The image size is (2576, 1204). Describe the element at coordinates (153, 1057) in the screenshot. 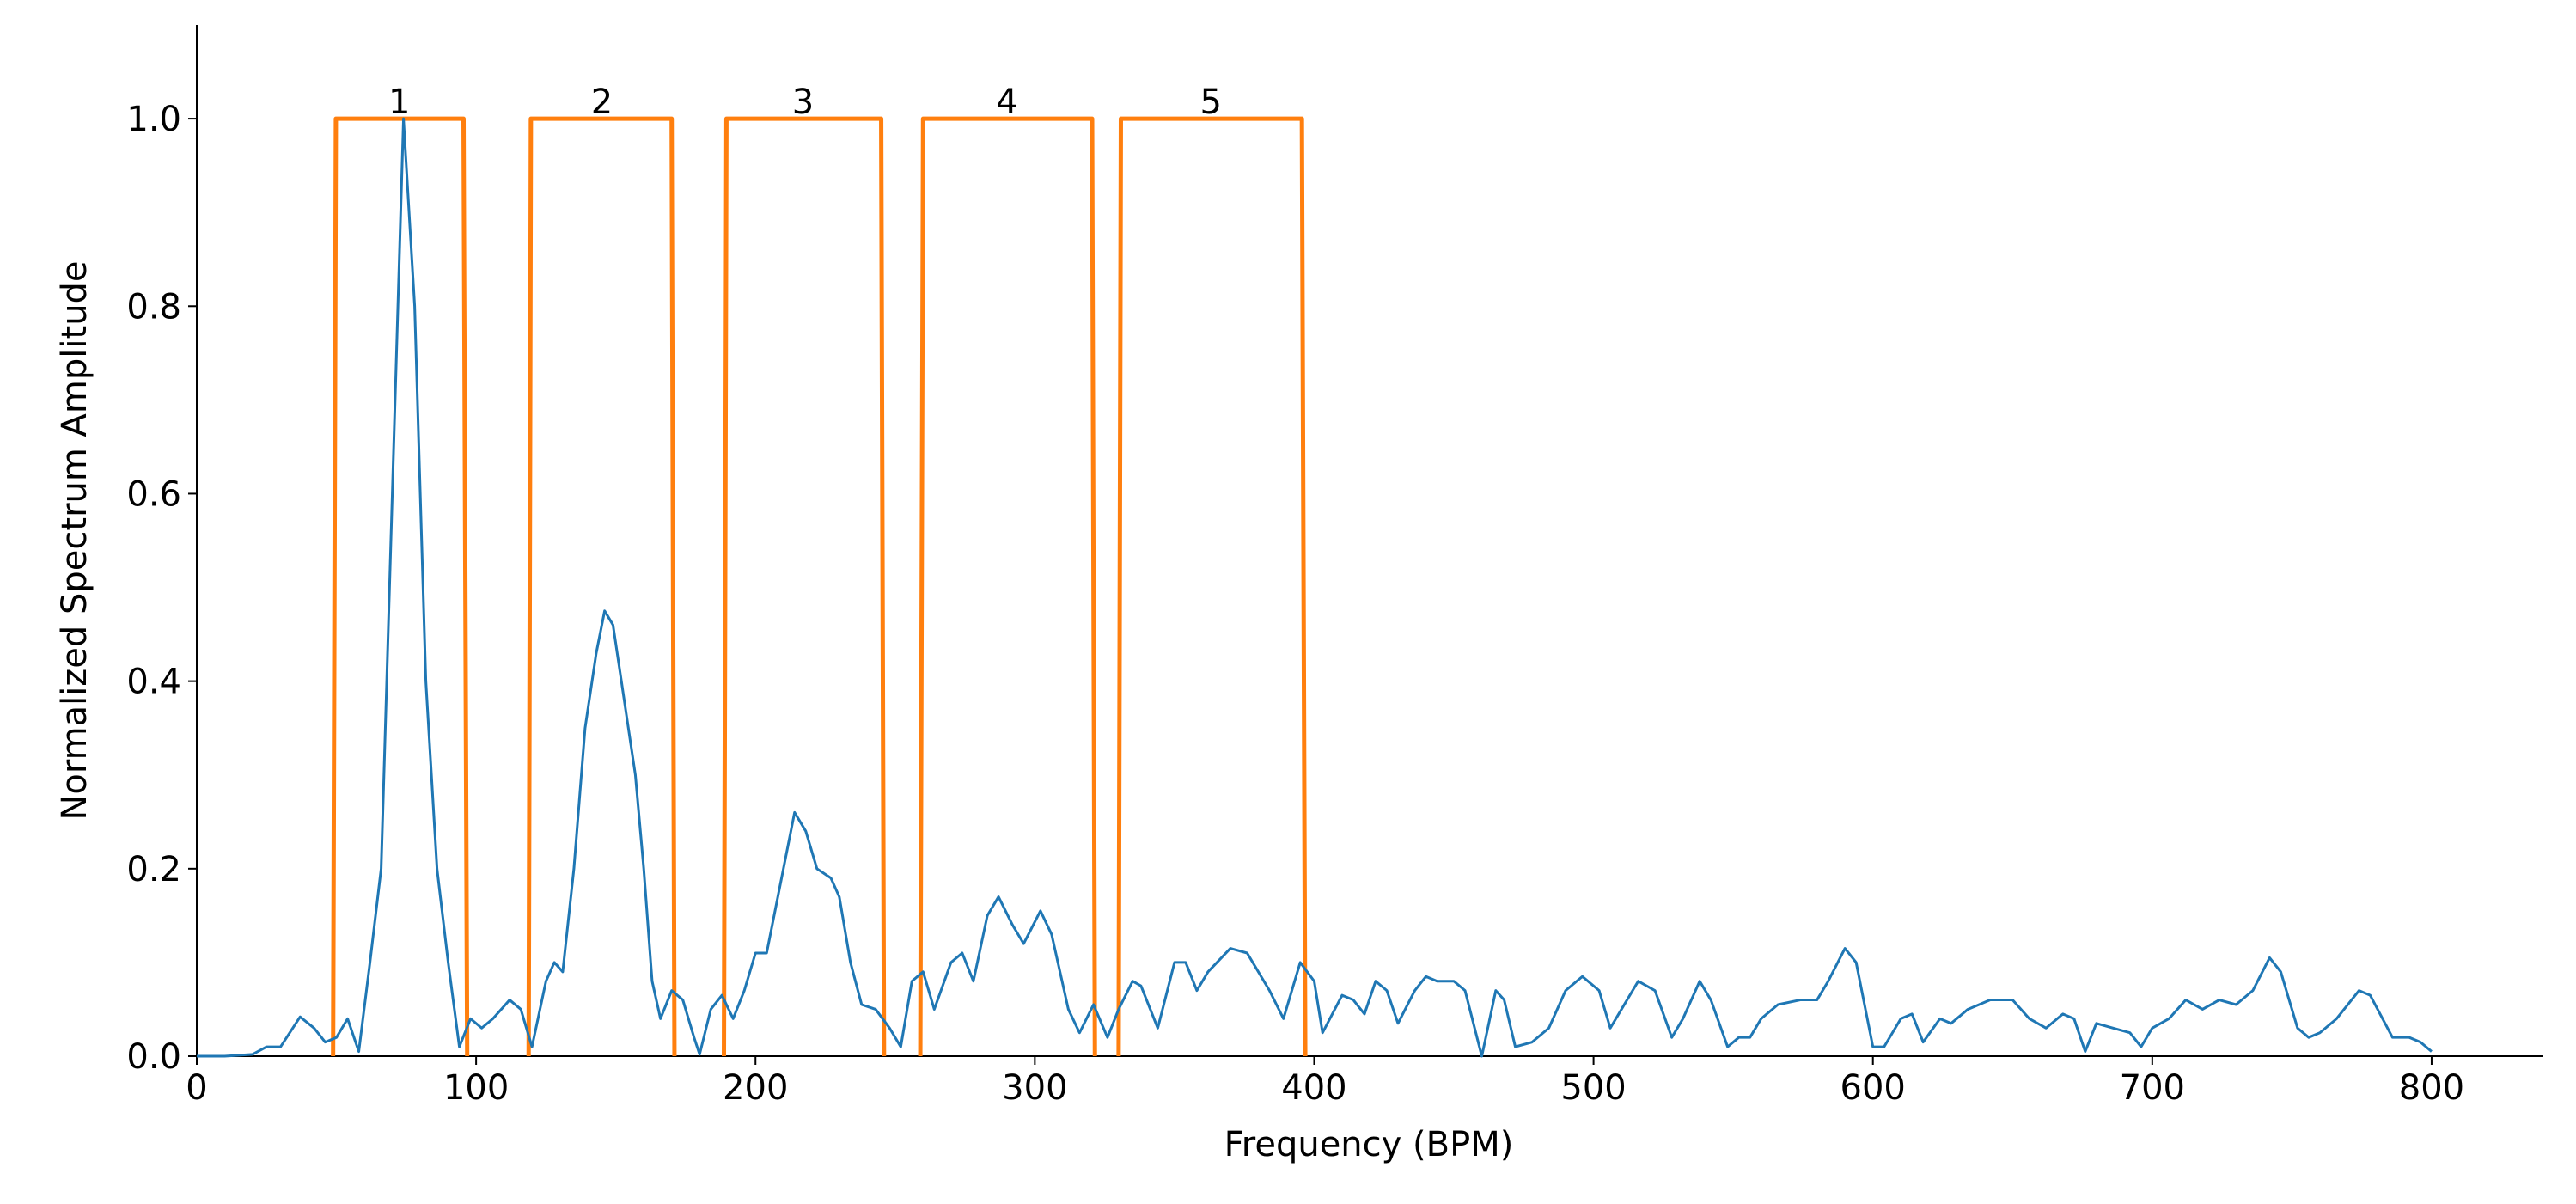

I see `y-tick-label: 0.0` at that location.